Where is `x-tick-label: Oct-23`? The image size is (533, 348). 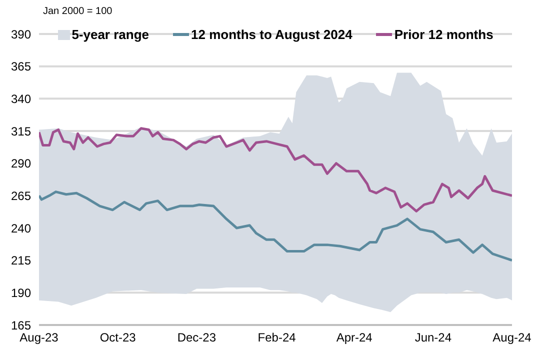
x-tick-label: Oct-23 is located at coordinates (118, 337).